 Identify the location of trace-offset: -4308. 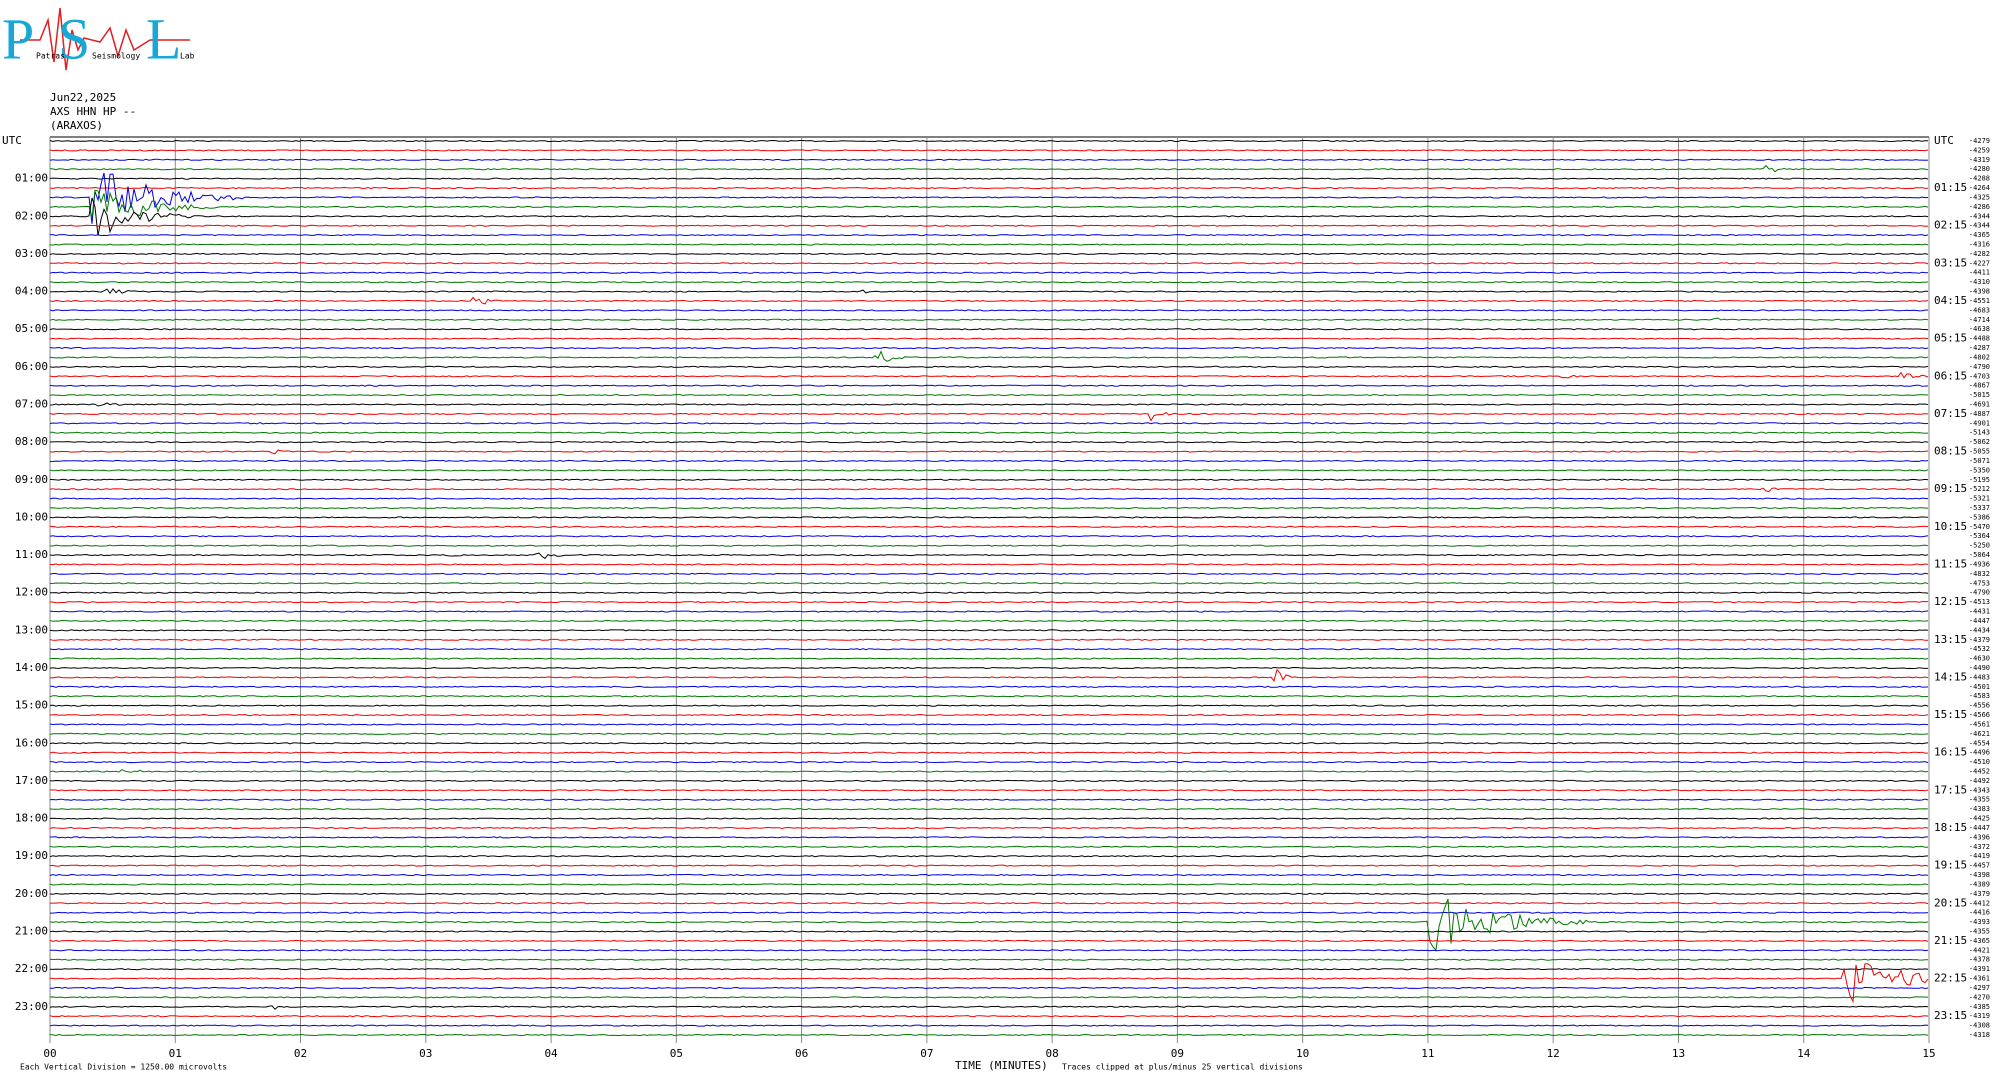
(1979, 1026).